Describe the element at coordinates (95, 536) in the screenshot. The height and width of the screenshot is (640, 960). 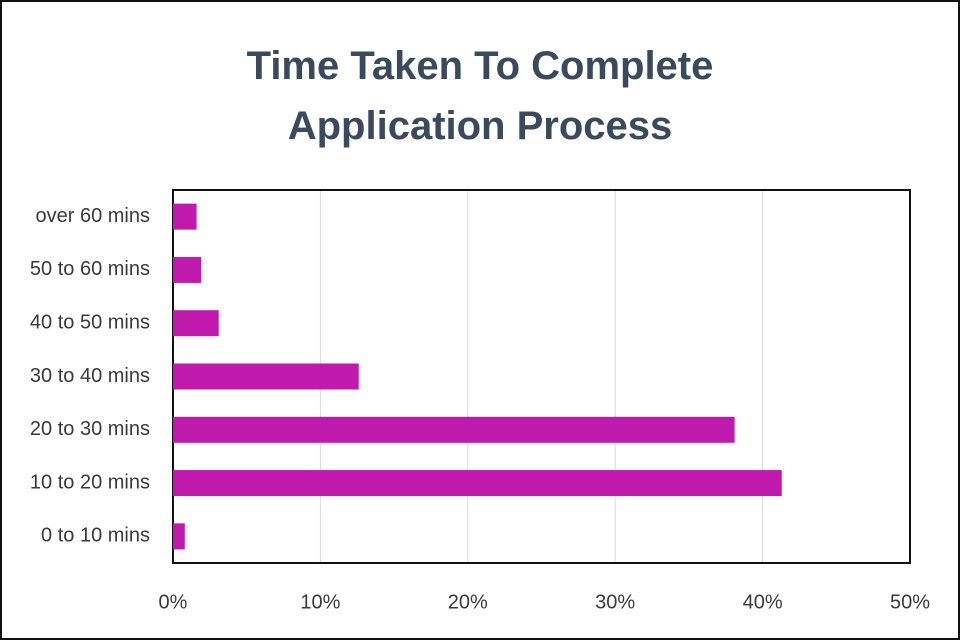
I see `y-tick-label: 0 to 10 mins` at that location.